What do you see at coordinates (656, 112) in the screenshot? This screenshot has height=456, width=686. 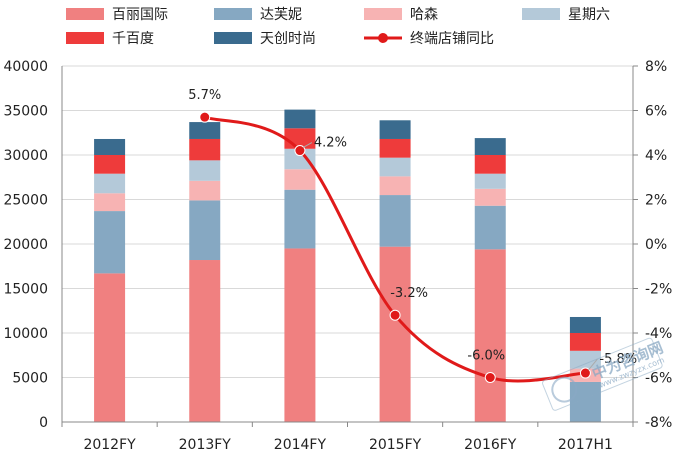 I see `y-right-tick-label: 6%` at bounding box center [656, 112].